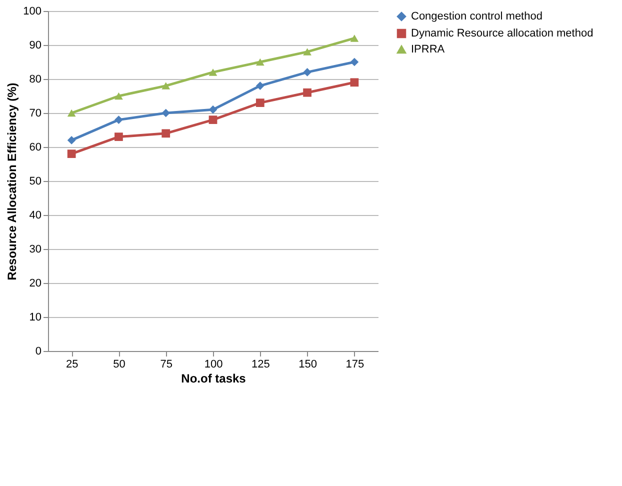 The width and height of the screenshot is (622, 486). Describe the element at coordinates (166, 364) in the screenshot. I see `x-tick-label: 75` at that location.